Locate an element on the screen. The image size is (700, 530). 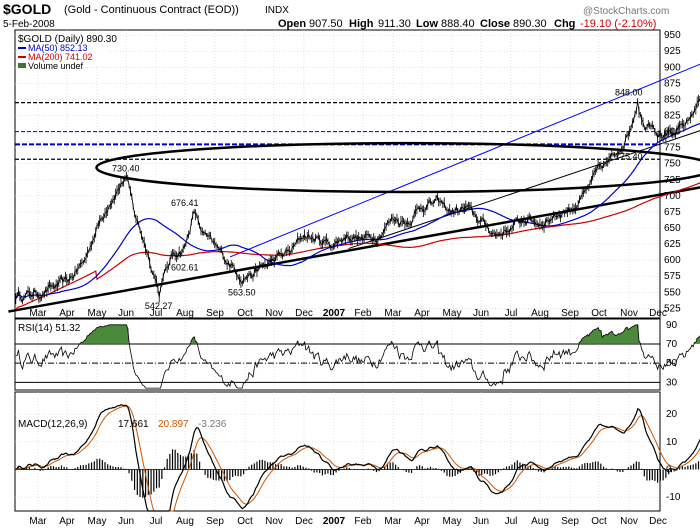
price-tick-label: 625 is located at coordinates (672, 244).